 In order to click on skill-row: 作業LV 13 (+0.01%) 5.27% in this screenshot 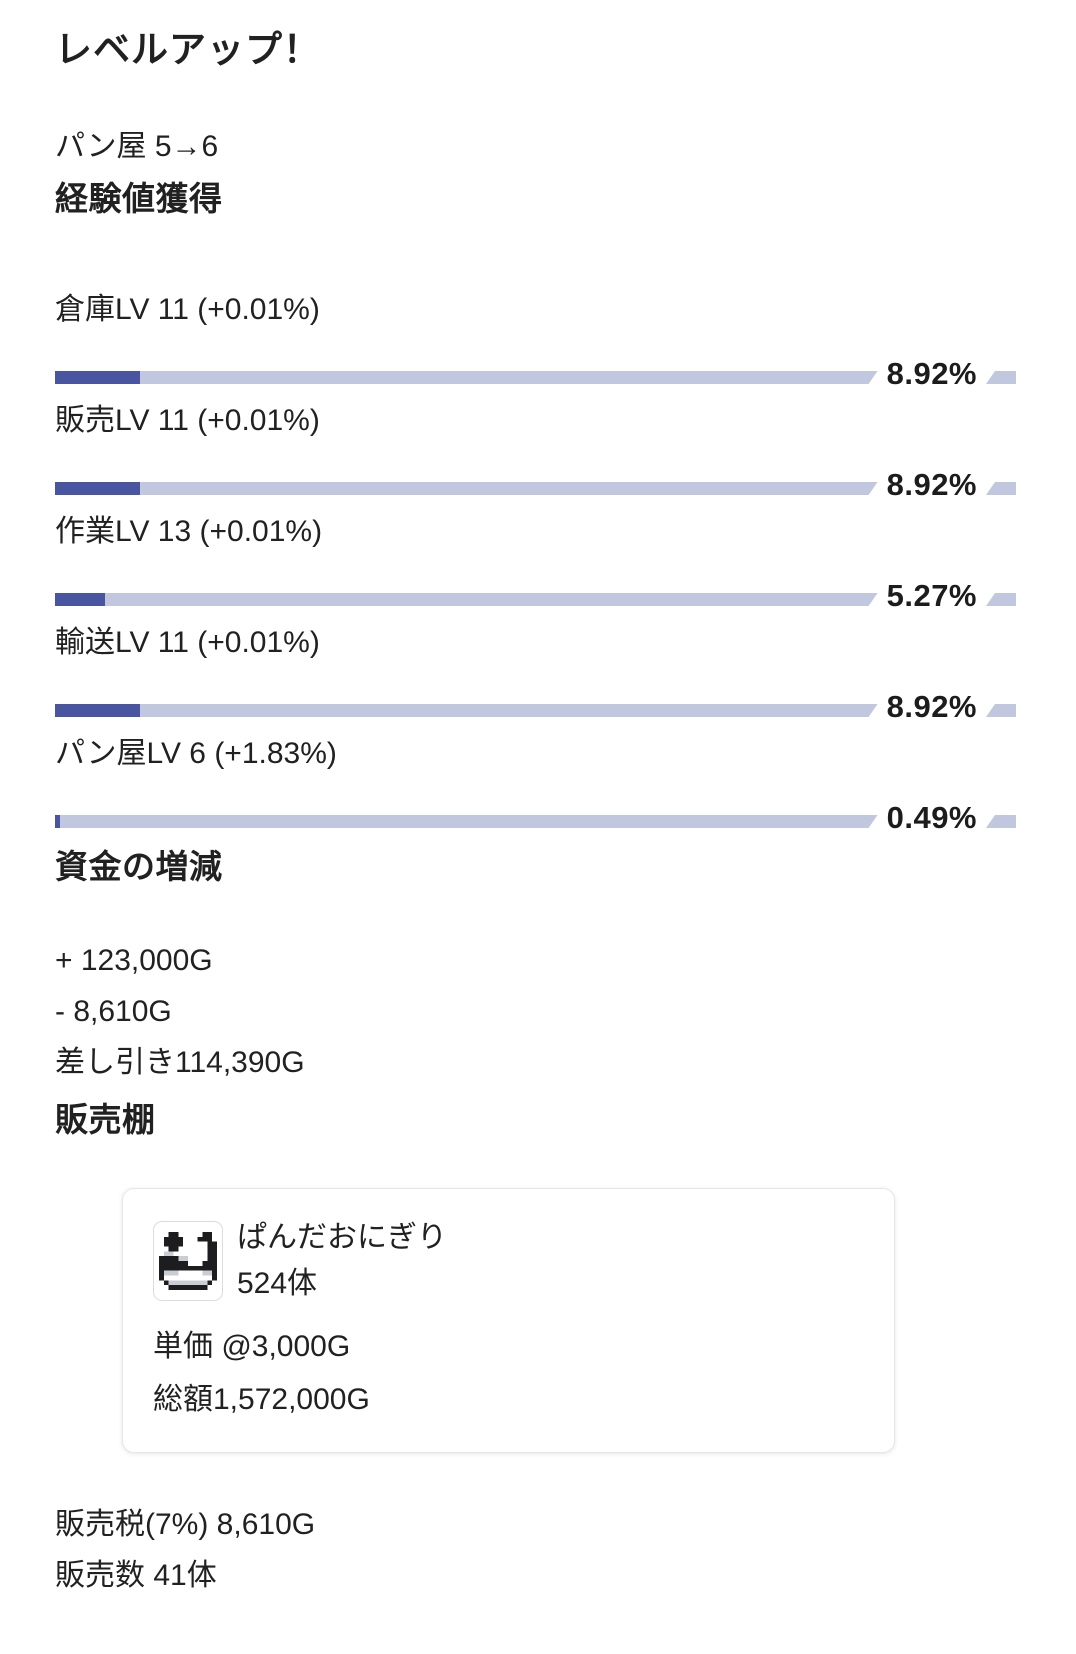, I will do `click(535, 560)`.